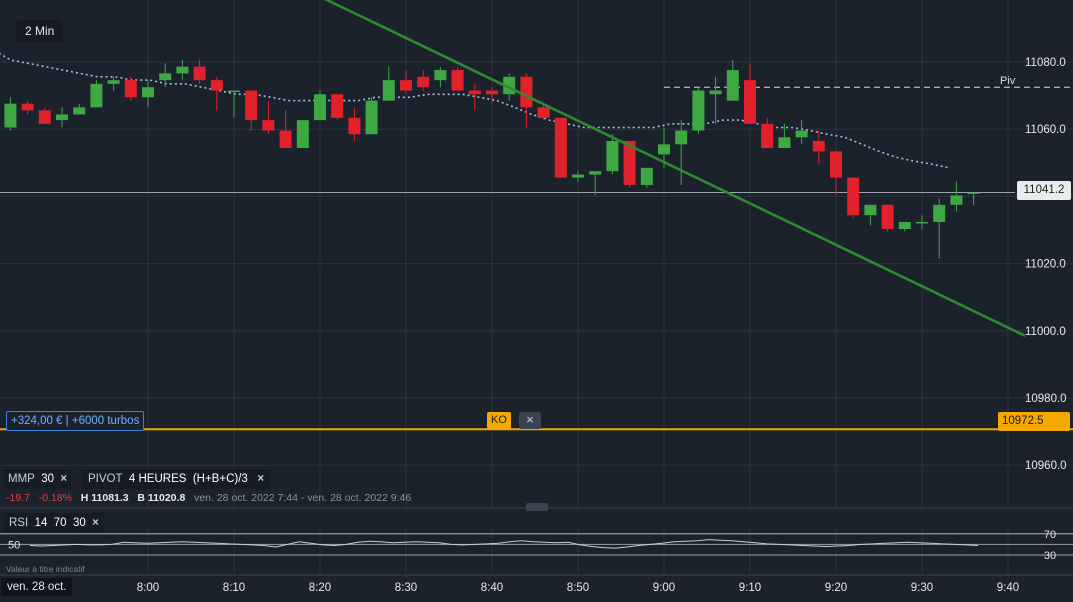 This screenshot has width=1073, height=602. Describe the element at coordinates (1008, 81) in the screenshot. I see `pivot-label: Piv` at that location.